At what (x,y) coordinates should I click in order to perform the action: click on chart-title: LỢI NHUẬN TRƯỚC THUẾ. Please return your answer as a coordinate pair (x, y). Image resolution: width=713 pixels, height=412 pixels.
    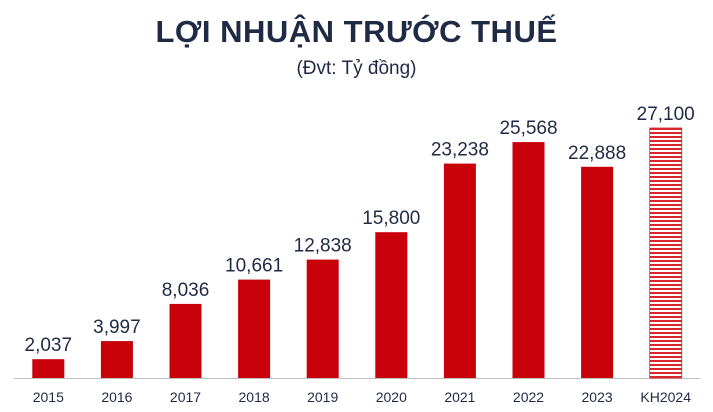
    Looking at the image, I should click on (356, 31).